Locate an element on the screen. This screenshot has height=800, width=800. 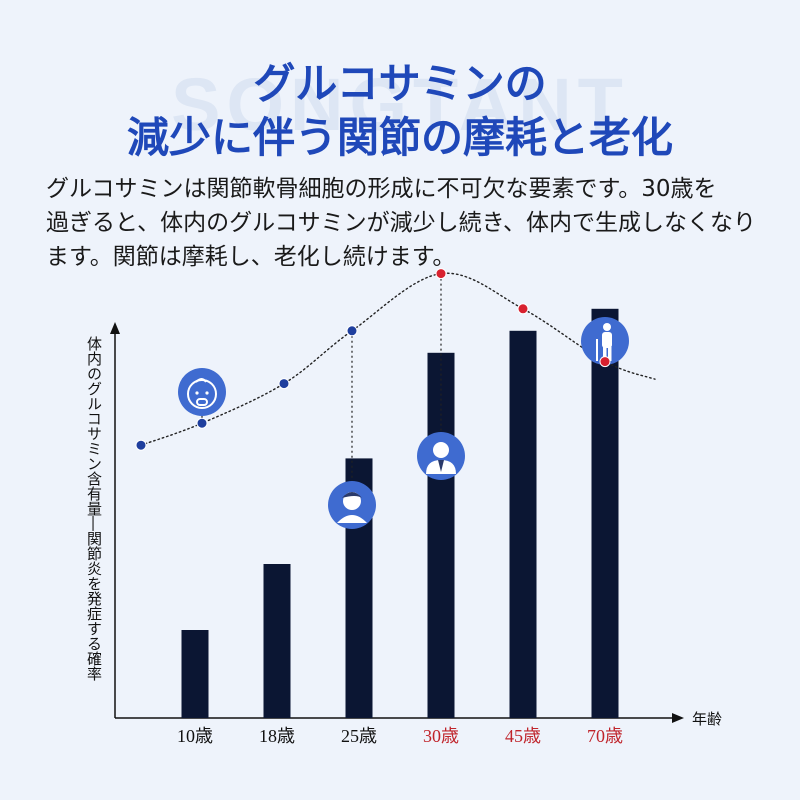
y-axis-arrow is located at coordinates (115, 328).